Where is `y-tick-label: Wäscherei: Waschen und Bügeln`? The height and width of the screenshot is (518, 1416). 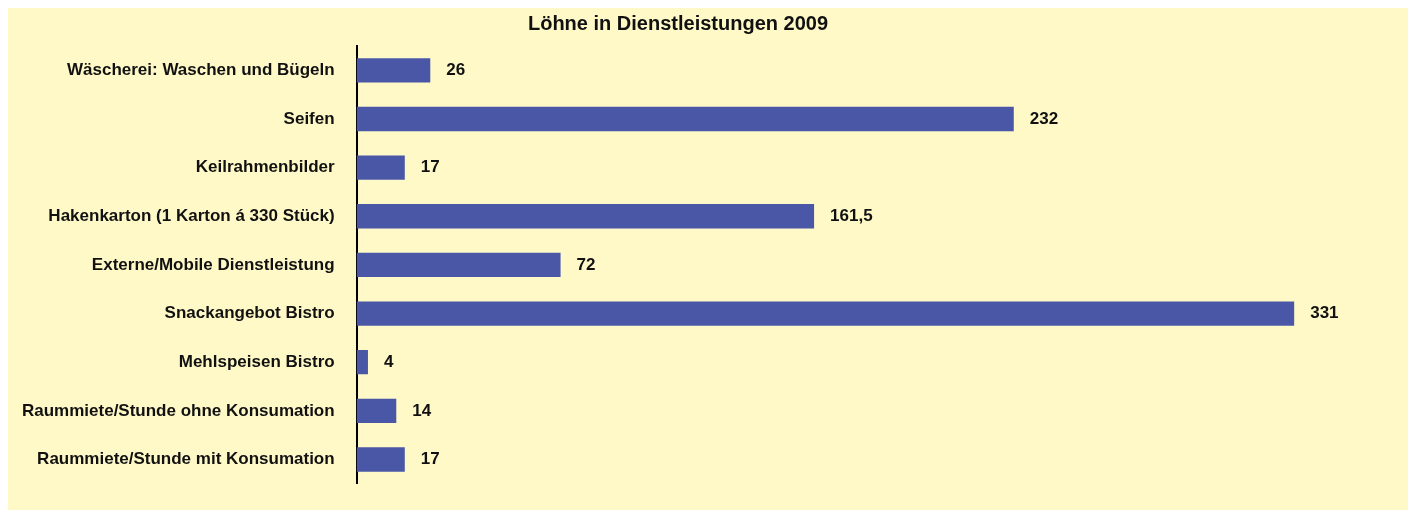
y-tick-label: Wäscherei: Waschen und Bügeln is located at coordinates (200, 70).